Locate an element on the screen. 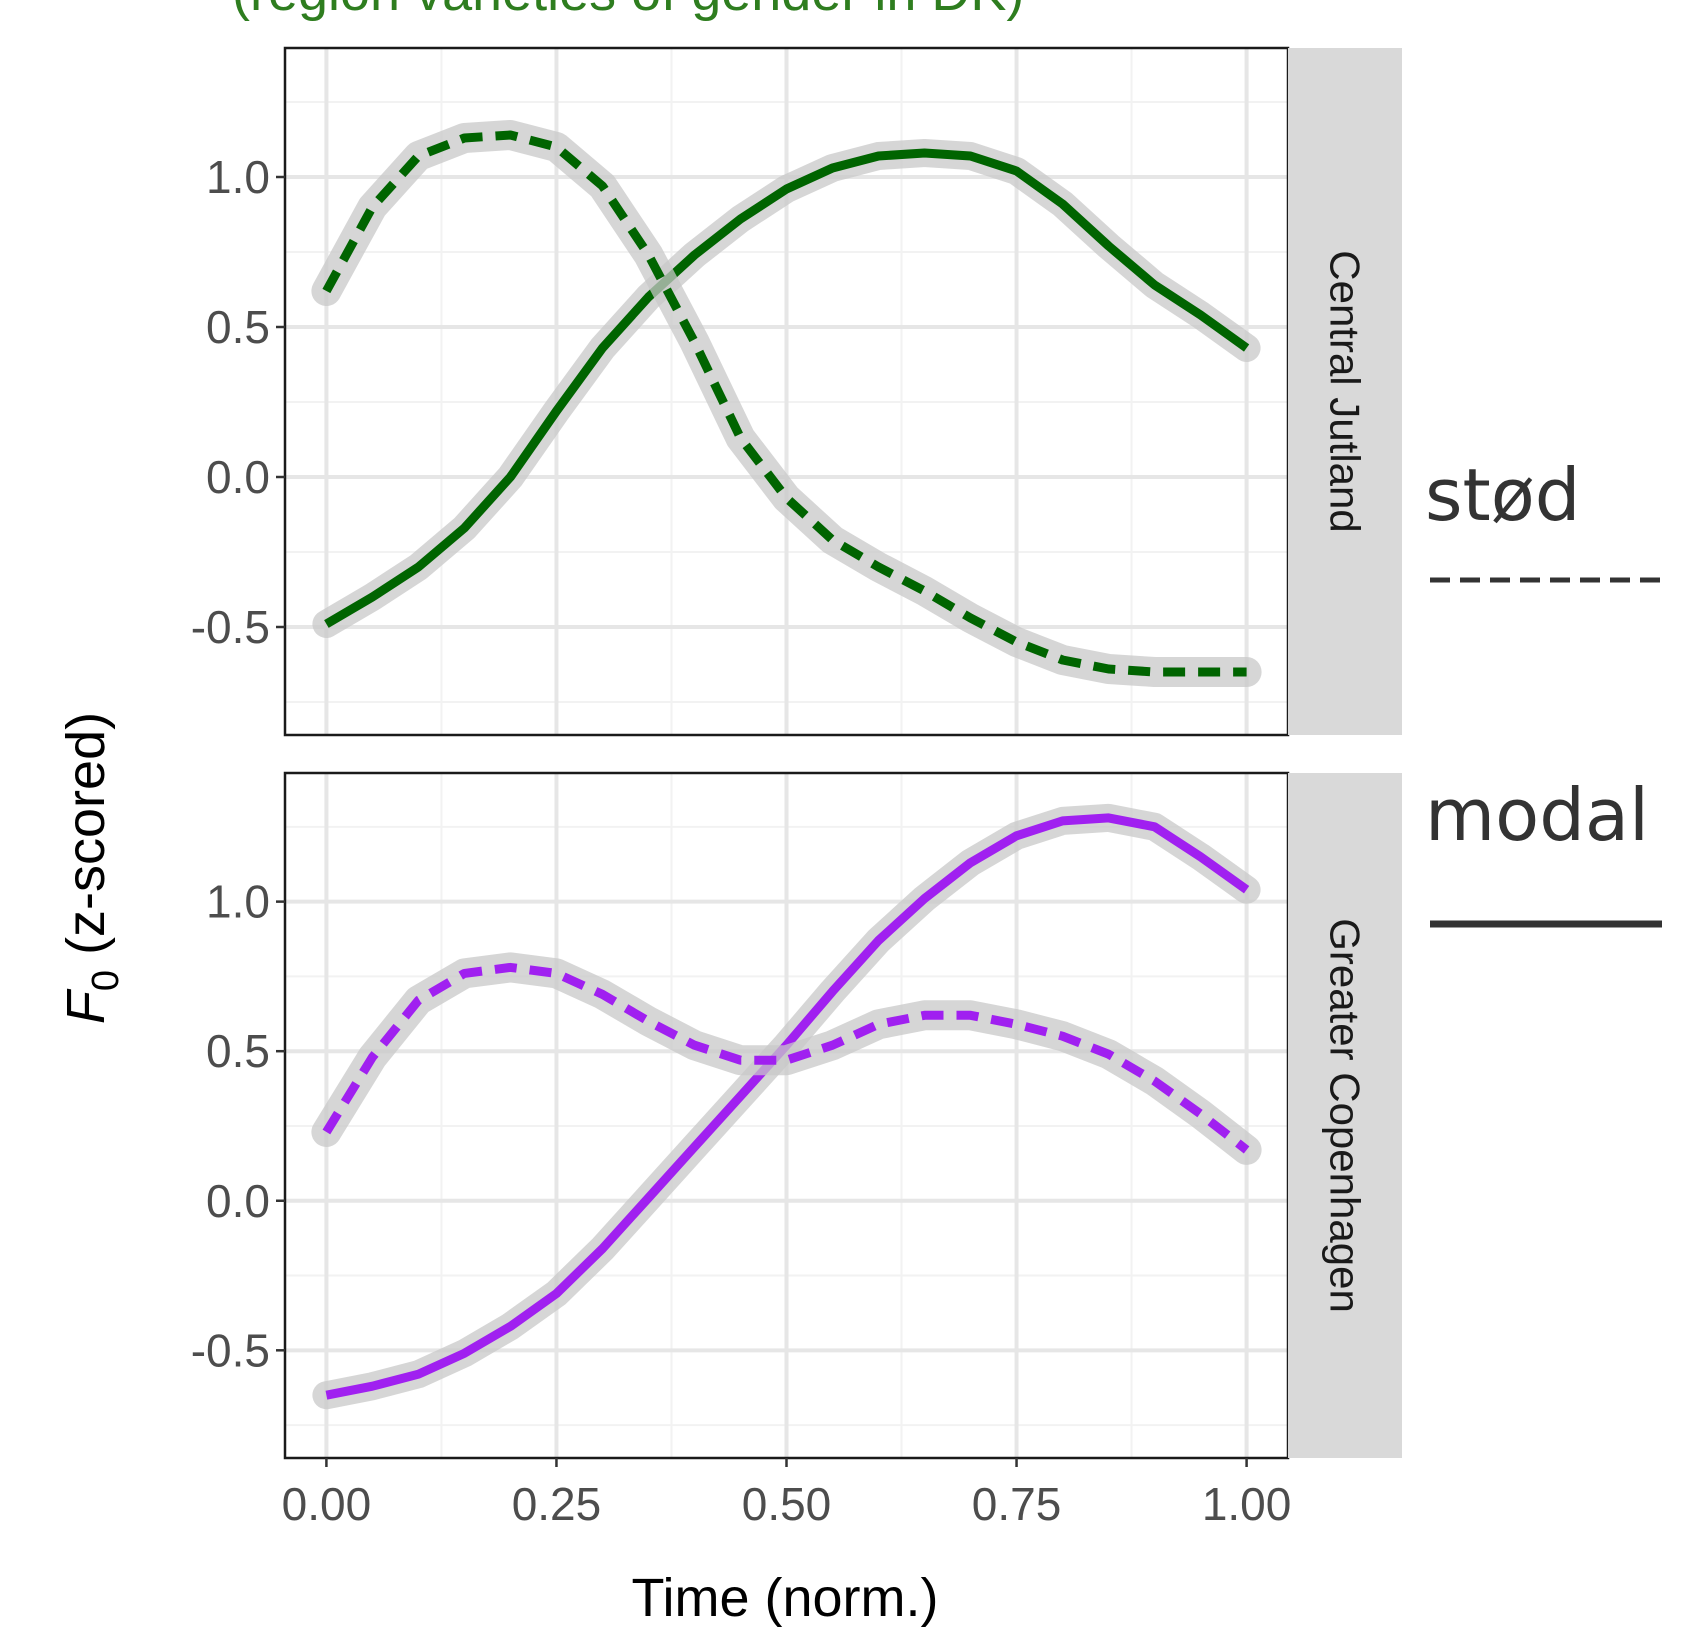  x-tick-label: 1.00 is located at coordinates (1247, 1504).